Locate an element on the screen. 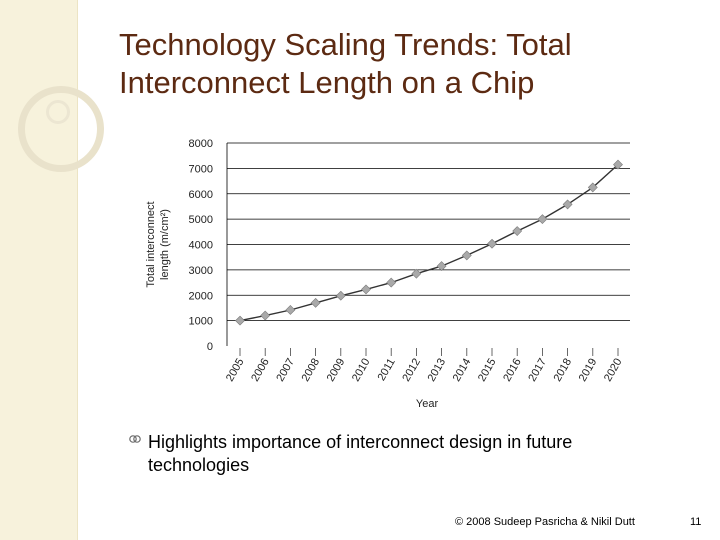  decorative-ring-small is located at coordinates (58, 112).